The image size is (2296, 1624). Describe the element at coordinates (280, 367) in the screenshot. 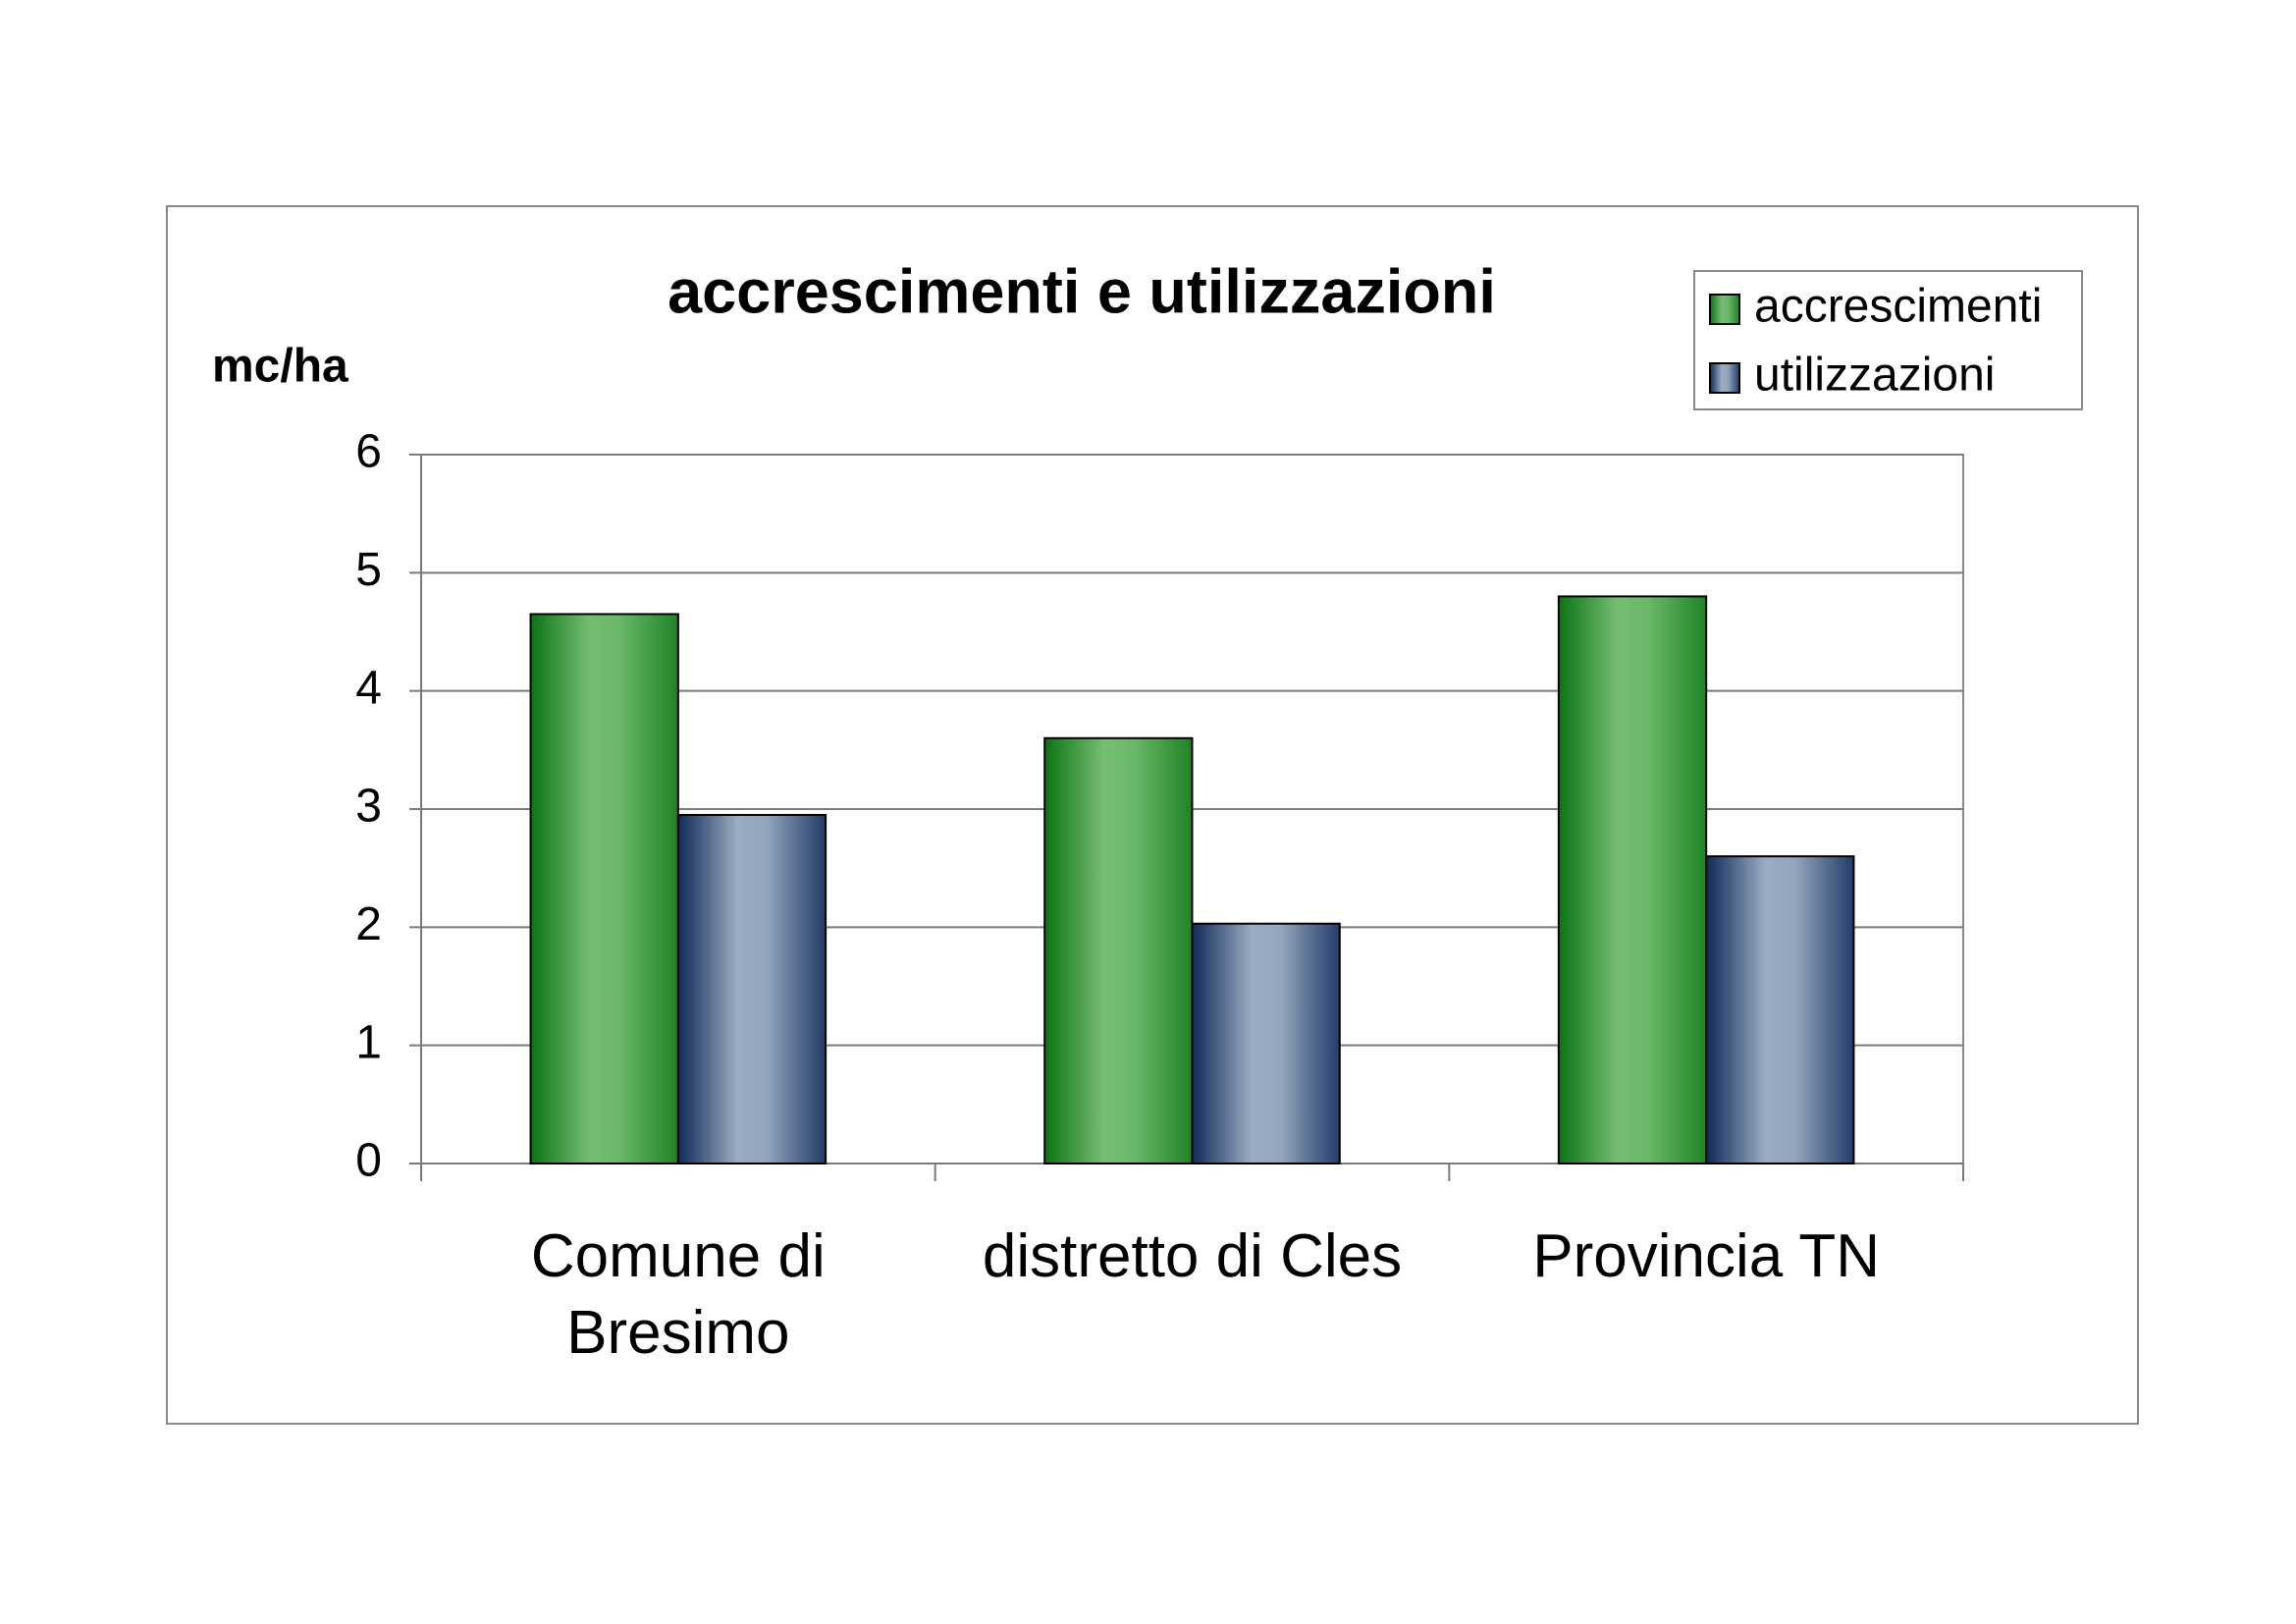

I see `y-axis-label: mc/ha` at that location.